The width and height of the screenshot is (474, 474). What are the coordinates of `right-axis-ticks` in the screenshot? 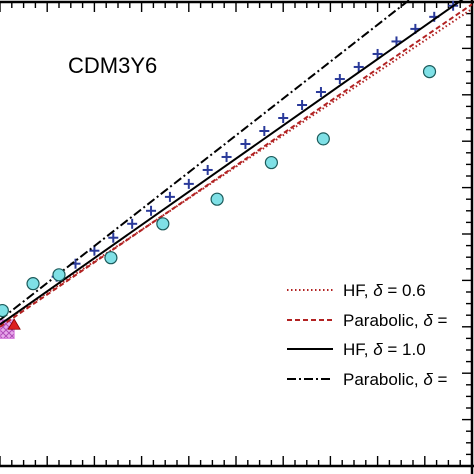 It's located at (467, 234).